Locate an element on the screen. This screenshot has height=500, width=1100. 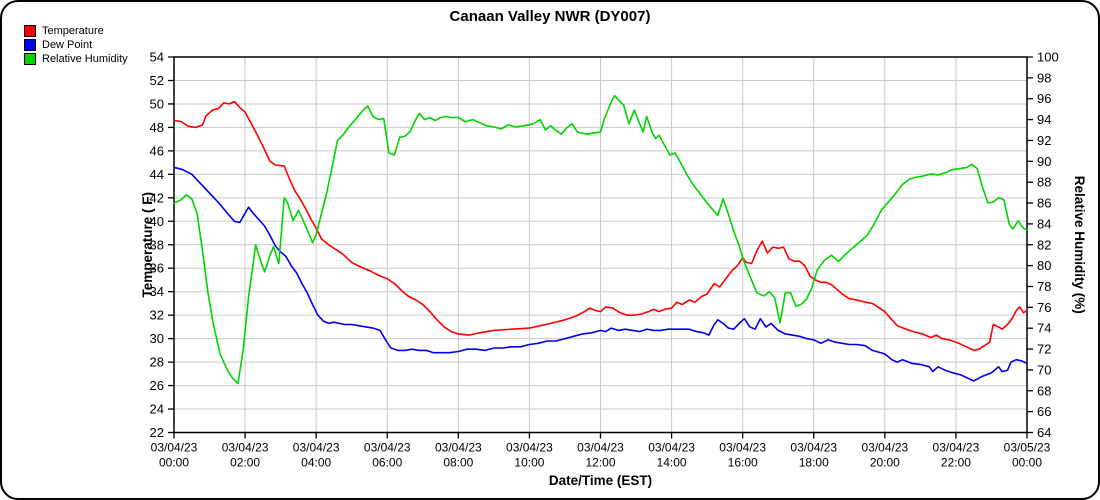
svg-text: 24 is located at coordinates (157, 409).